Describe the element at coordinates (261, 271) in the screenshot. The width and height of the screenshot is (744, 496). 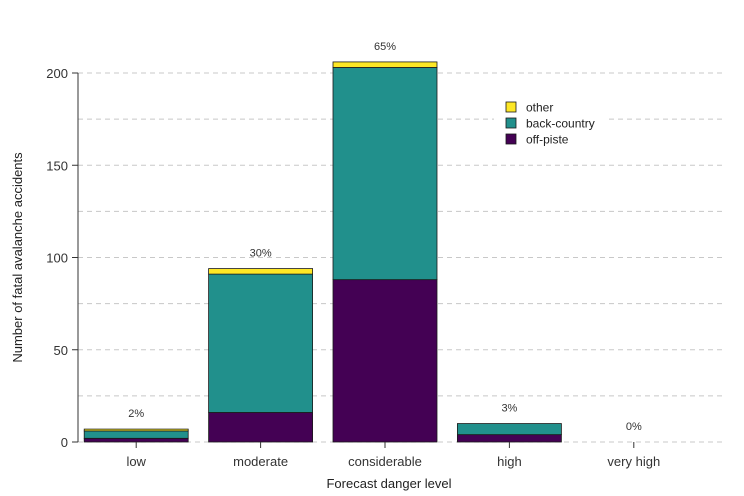
I see `bar-other-moderate` at that location.